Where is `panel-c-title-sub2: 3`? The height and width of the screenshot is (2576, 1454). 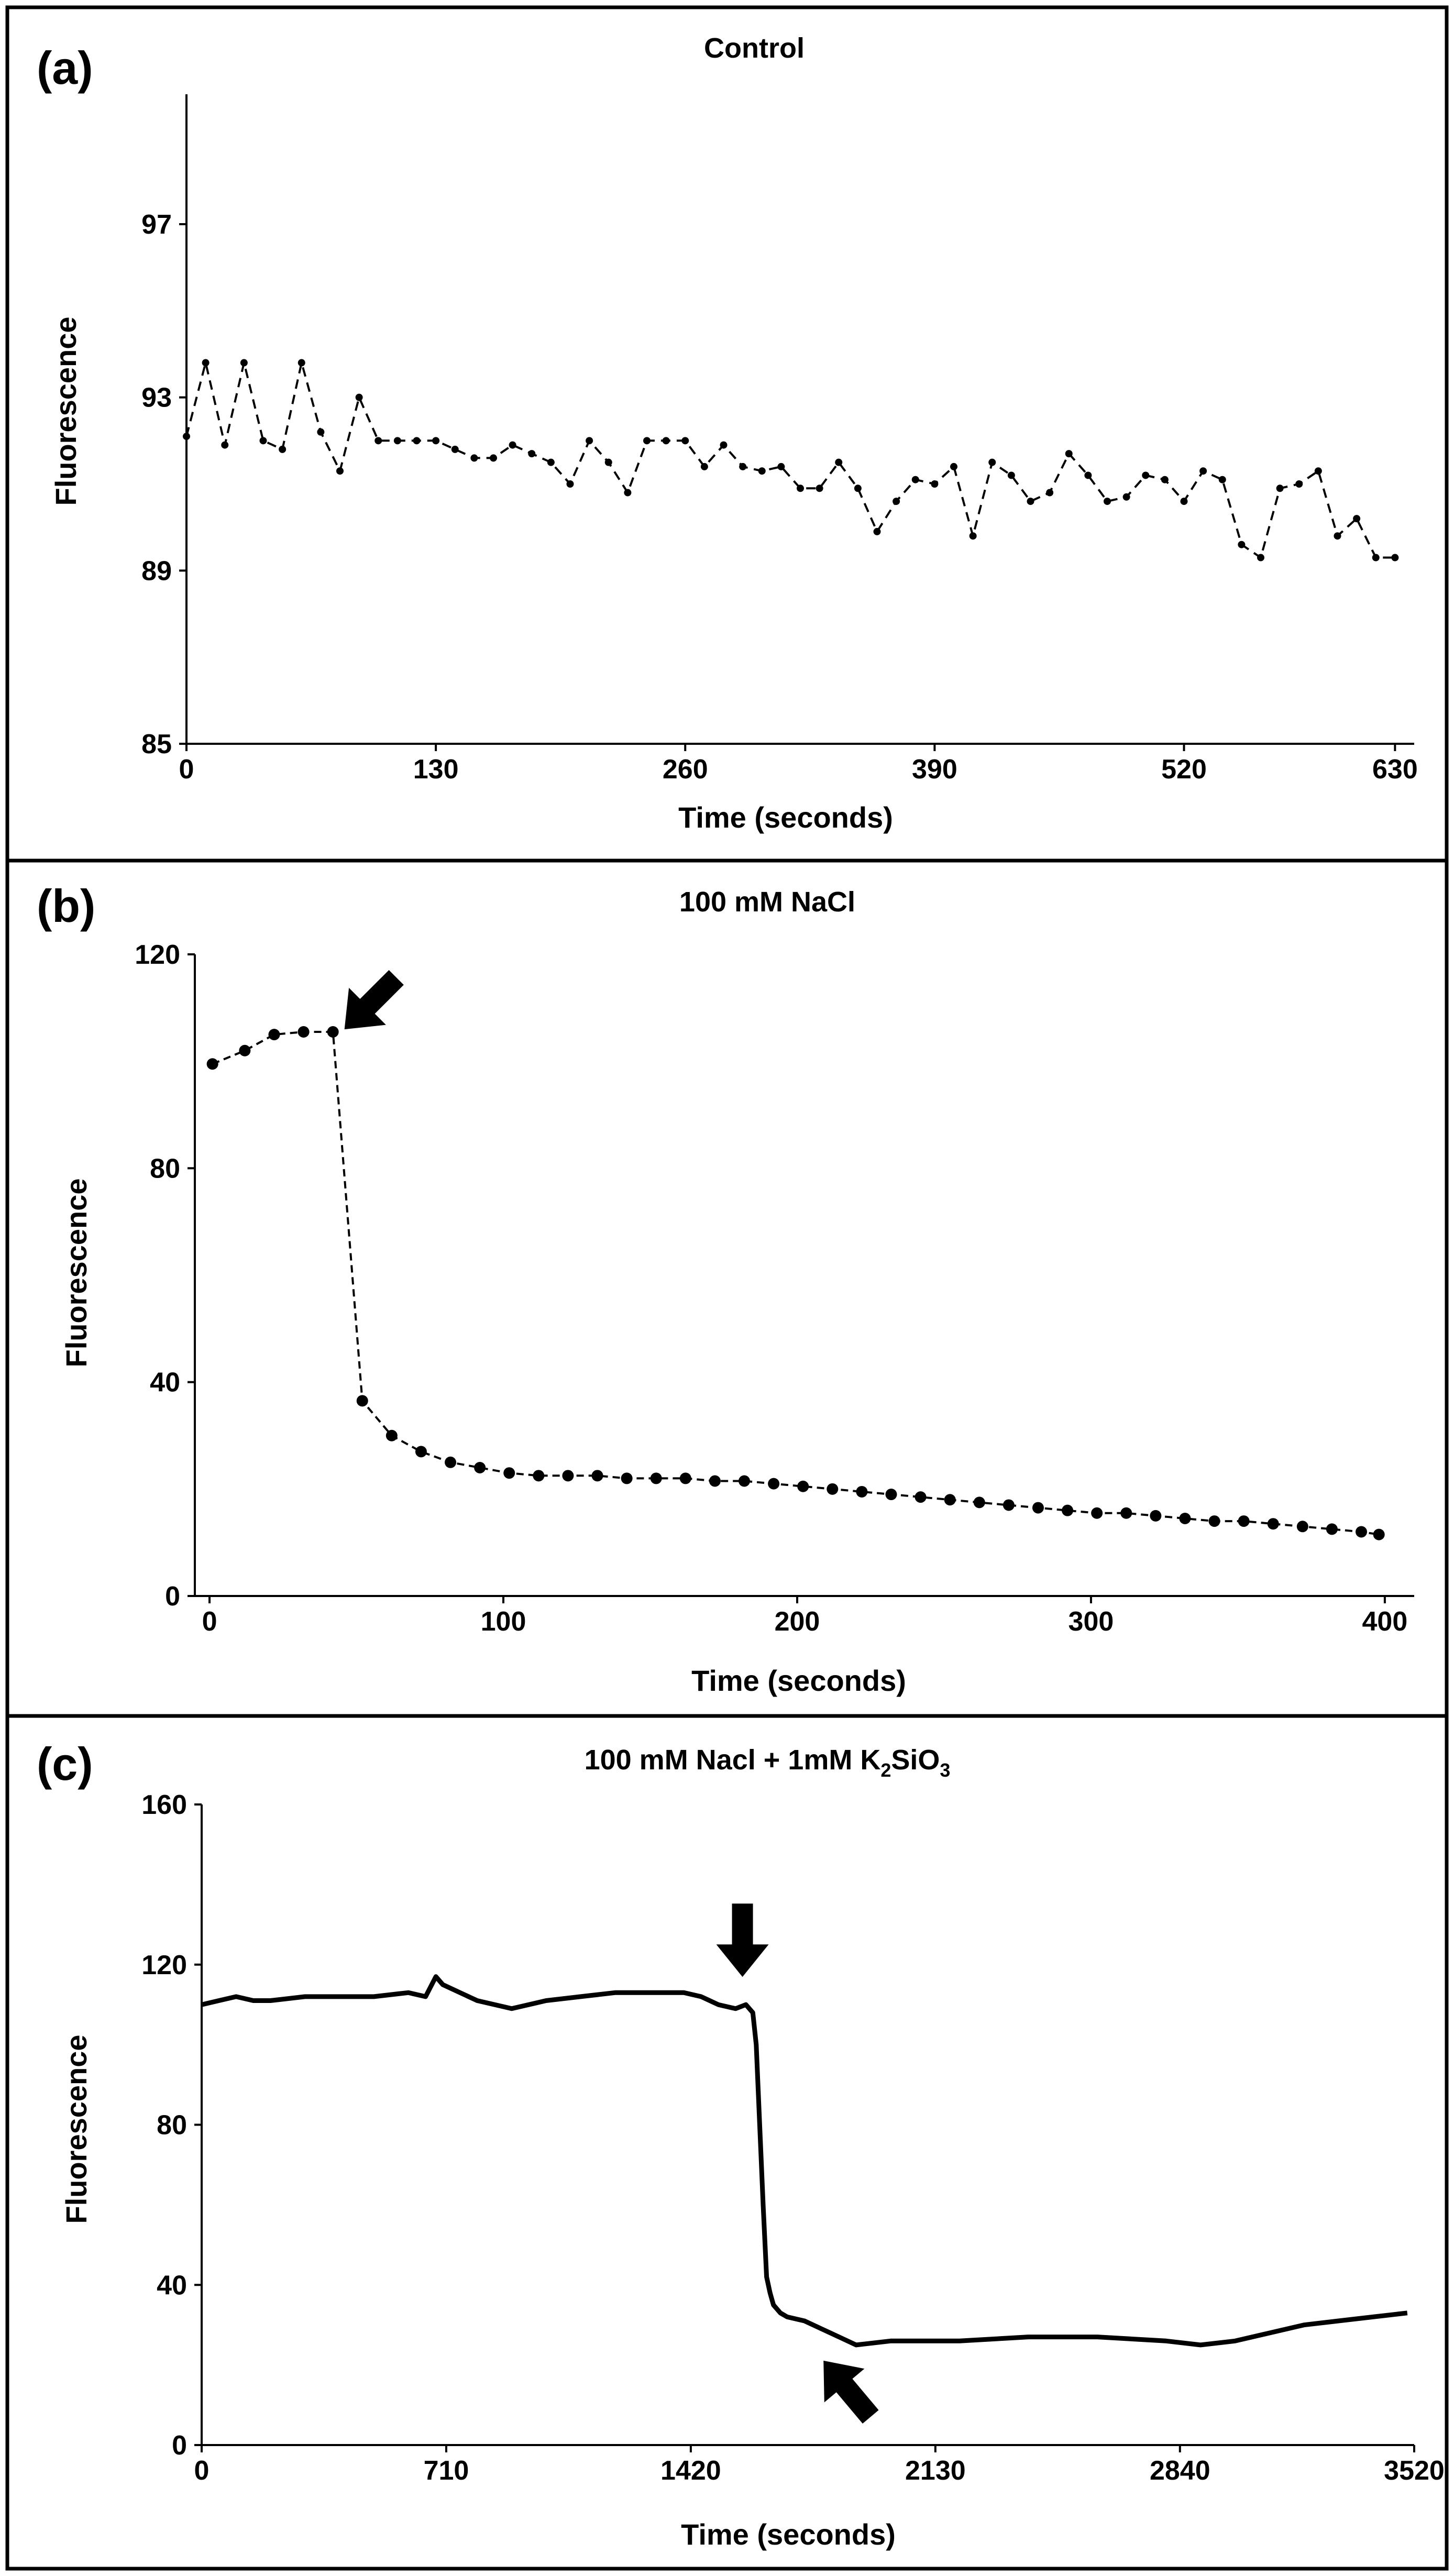
panel-c-title-sub2: 3 is located at coordinates (945, 1770).